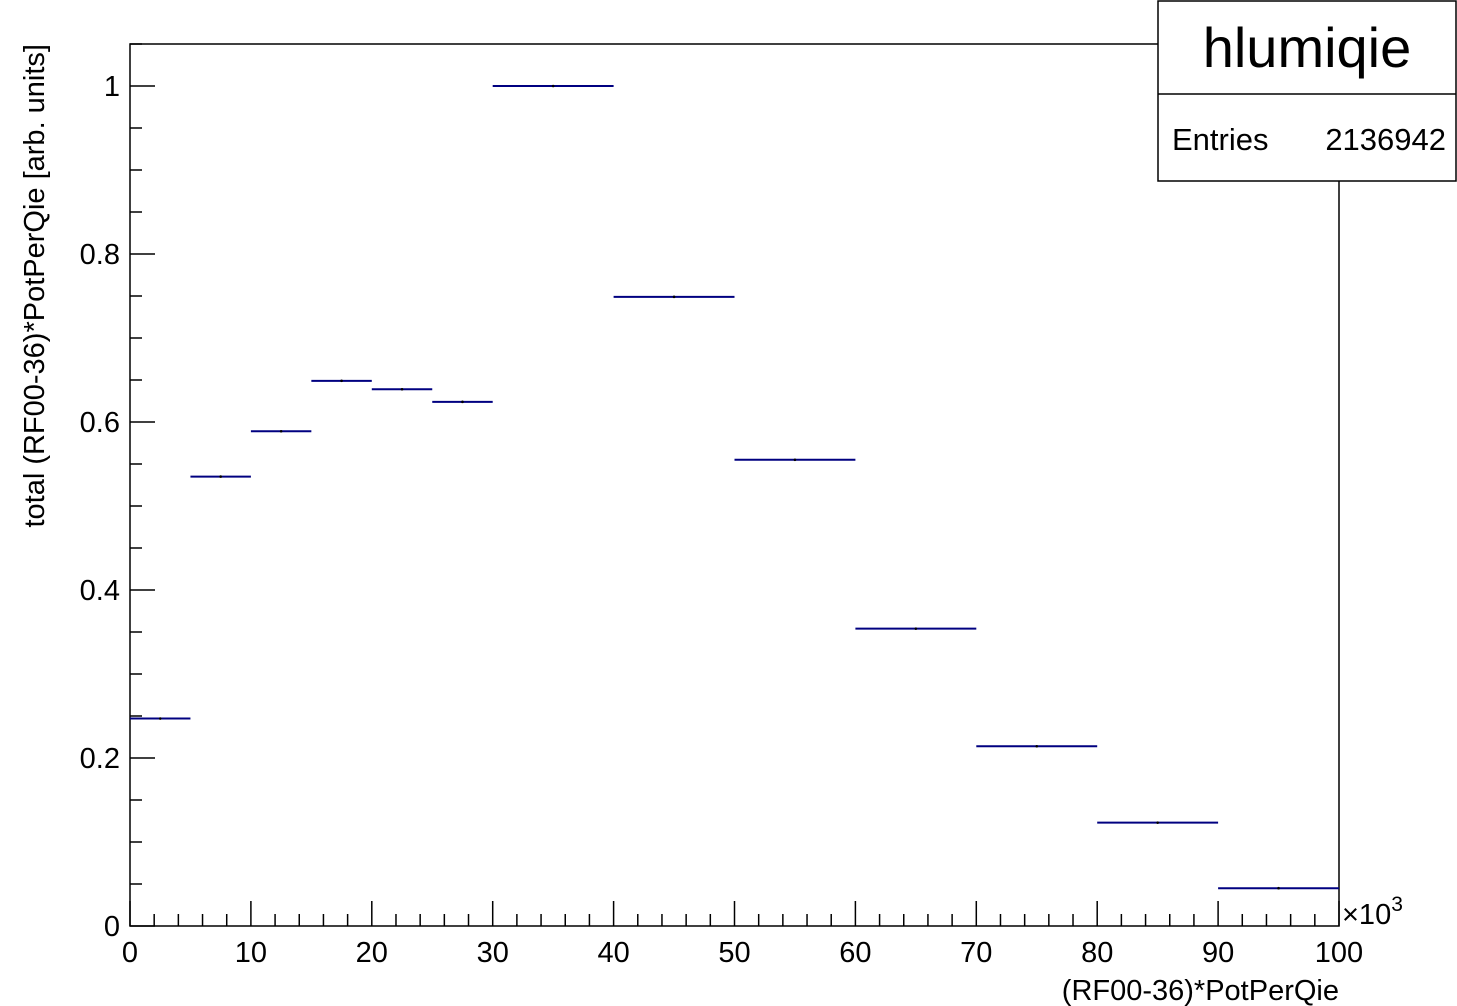 Image resolution: width=1457 pixels, height=1006 pixels. What do you see at coordinates (117, 493) in the screenshot?
I see `y-axis-ticks: 0 0.2 0.4 0.6 0.8 1` at bounding box center [117, 493].